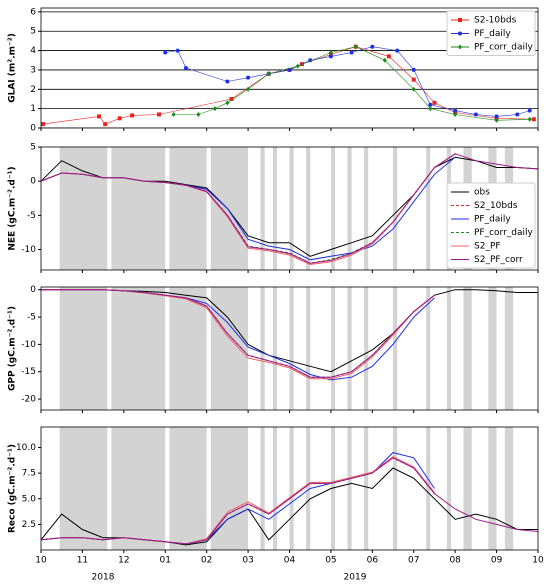 The image size is (550, 585). What do you see at coordinates (33, 182) in the screenshot?
I see `y-tick-label: 0` at bounding box center [33, 182].